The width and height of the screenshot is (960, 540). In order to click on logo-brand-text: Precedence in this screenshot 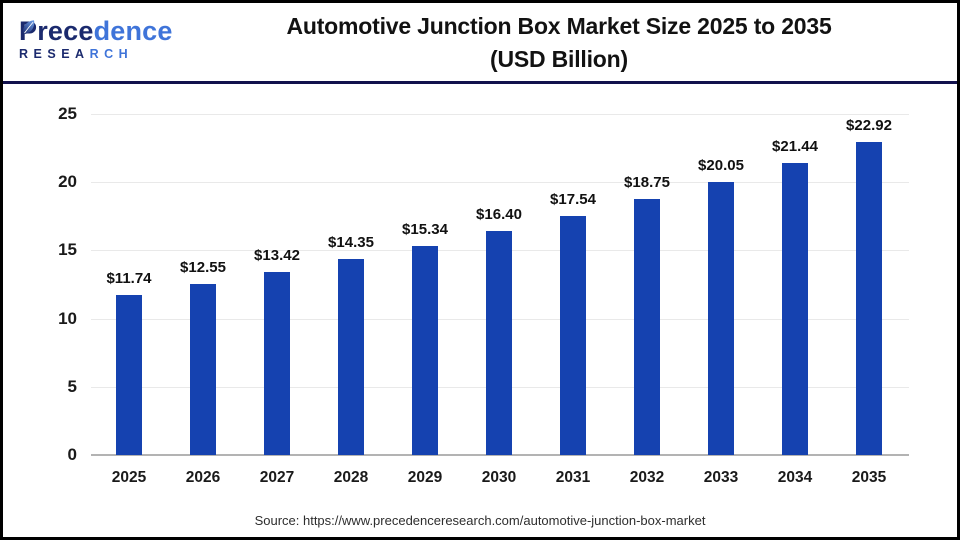, I will do `click(95, 31)`.